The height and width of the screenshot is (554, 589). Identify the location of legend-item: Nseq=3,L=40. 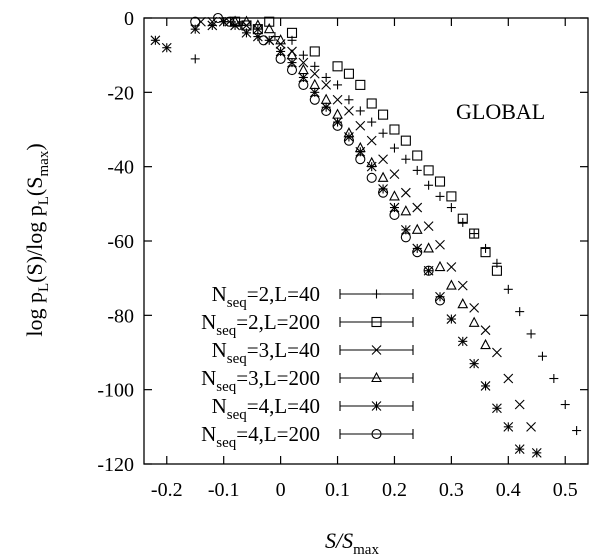
(313, 352).